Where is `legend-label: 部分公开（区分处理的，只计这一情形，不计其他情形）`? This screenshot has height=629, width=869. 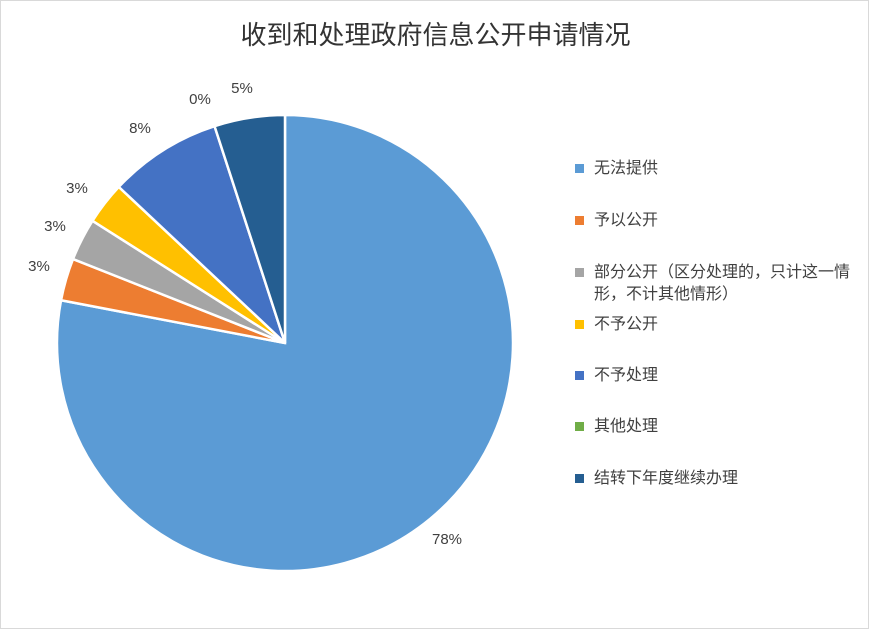 legend-label: 部分公开（区分处理的，只计这一情形，不计其他情形） is located at coordinates (722, 282).